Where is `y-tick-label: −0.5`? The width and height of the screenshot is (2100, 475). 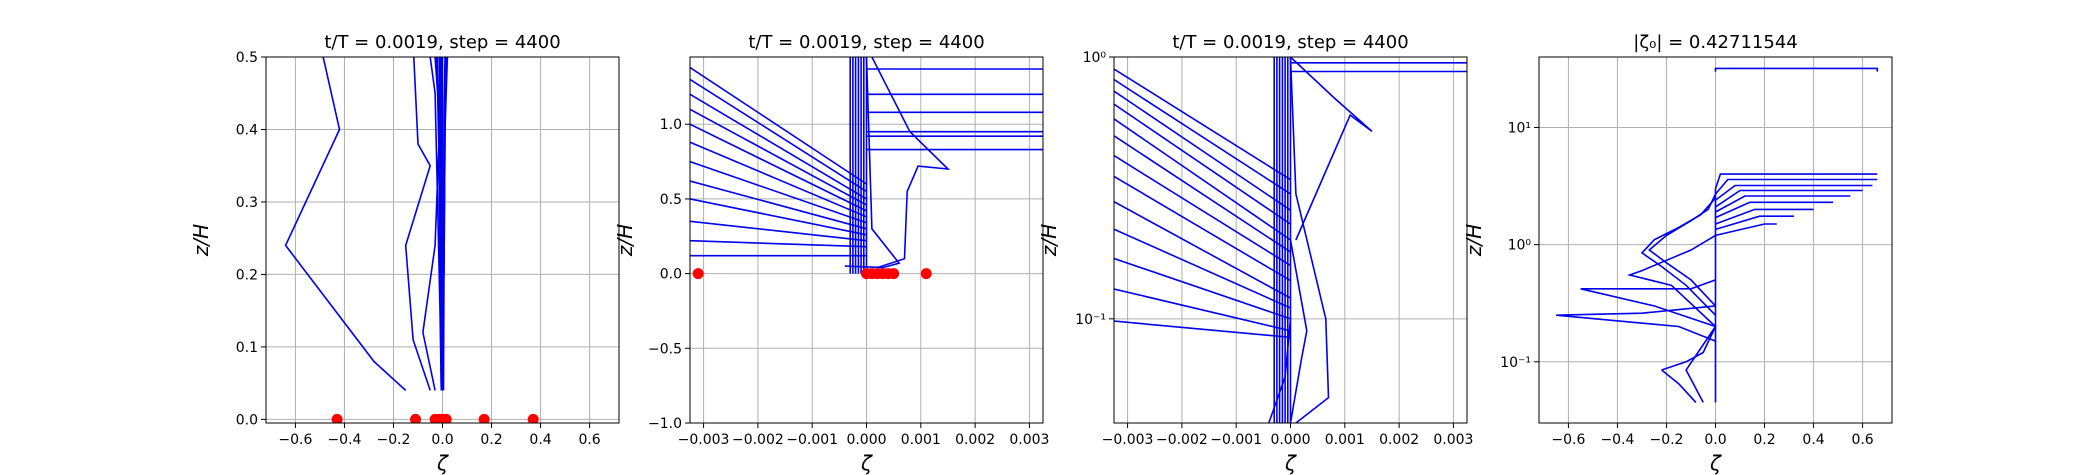
y-tick-label: −0.5 is located at coordinates (665, 349).